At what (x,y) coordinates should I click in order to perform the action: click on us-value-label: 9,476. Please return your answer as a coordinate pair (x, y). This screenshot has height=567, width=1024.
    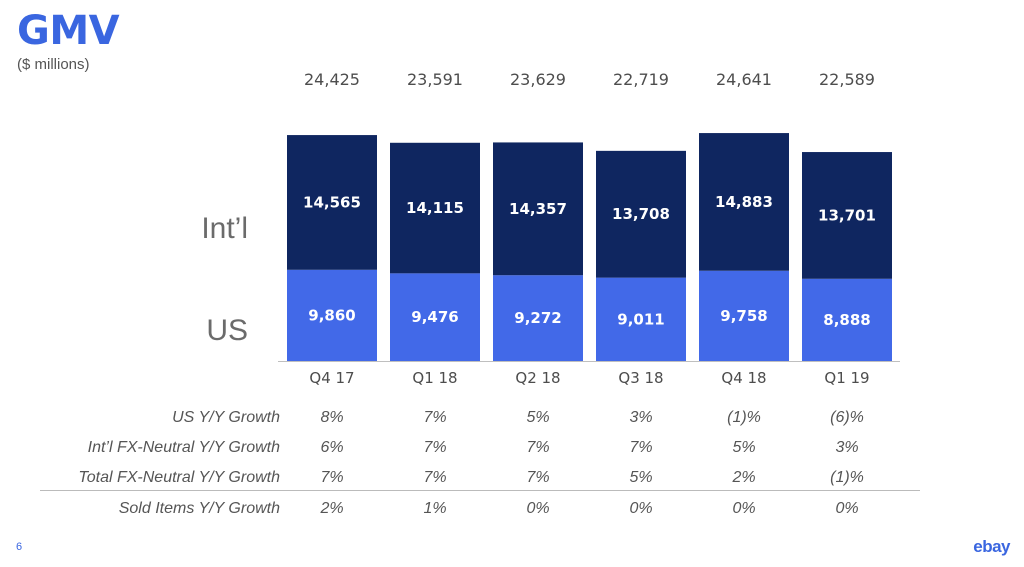
    Looking at the image, I should click on (434, 317).